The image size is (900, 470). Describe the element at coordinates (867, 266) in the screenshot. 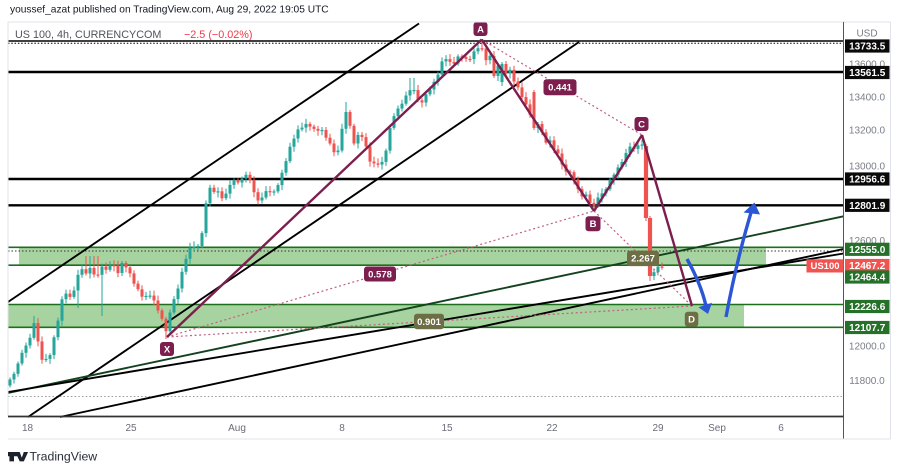

I see `svg-text: 12467.2` at that location.